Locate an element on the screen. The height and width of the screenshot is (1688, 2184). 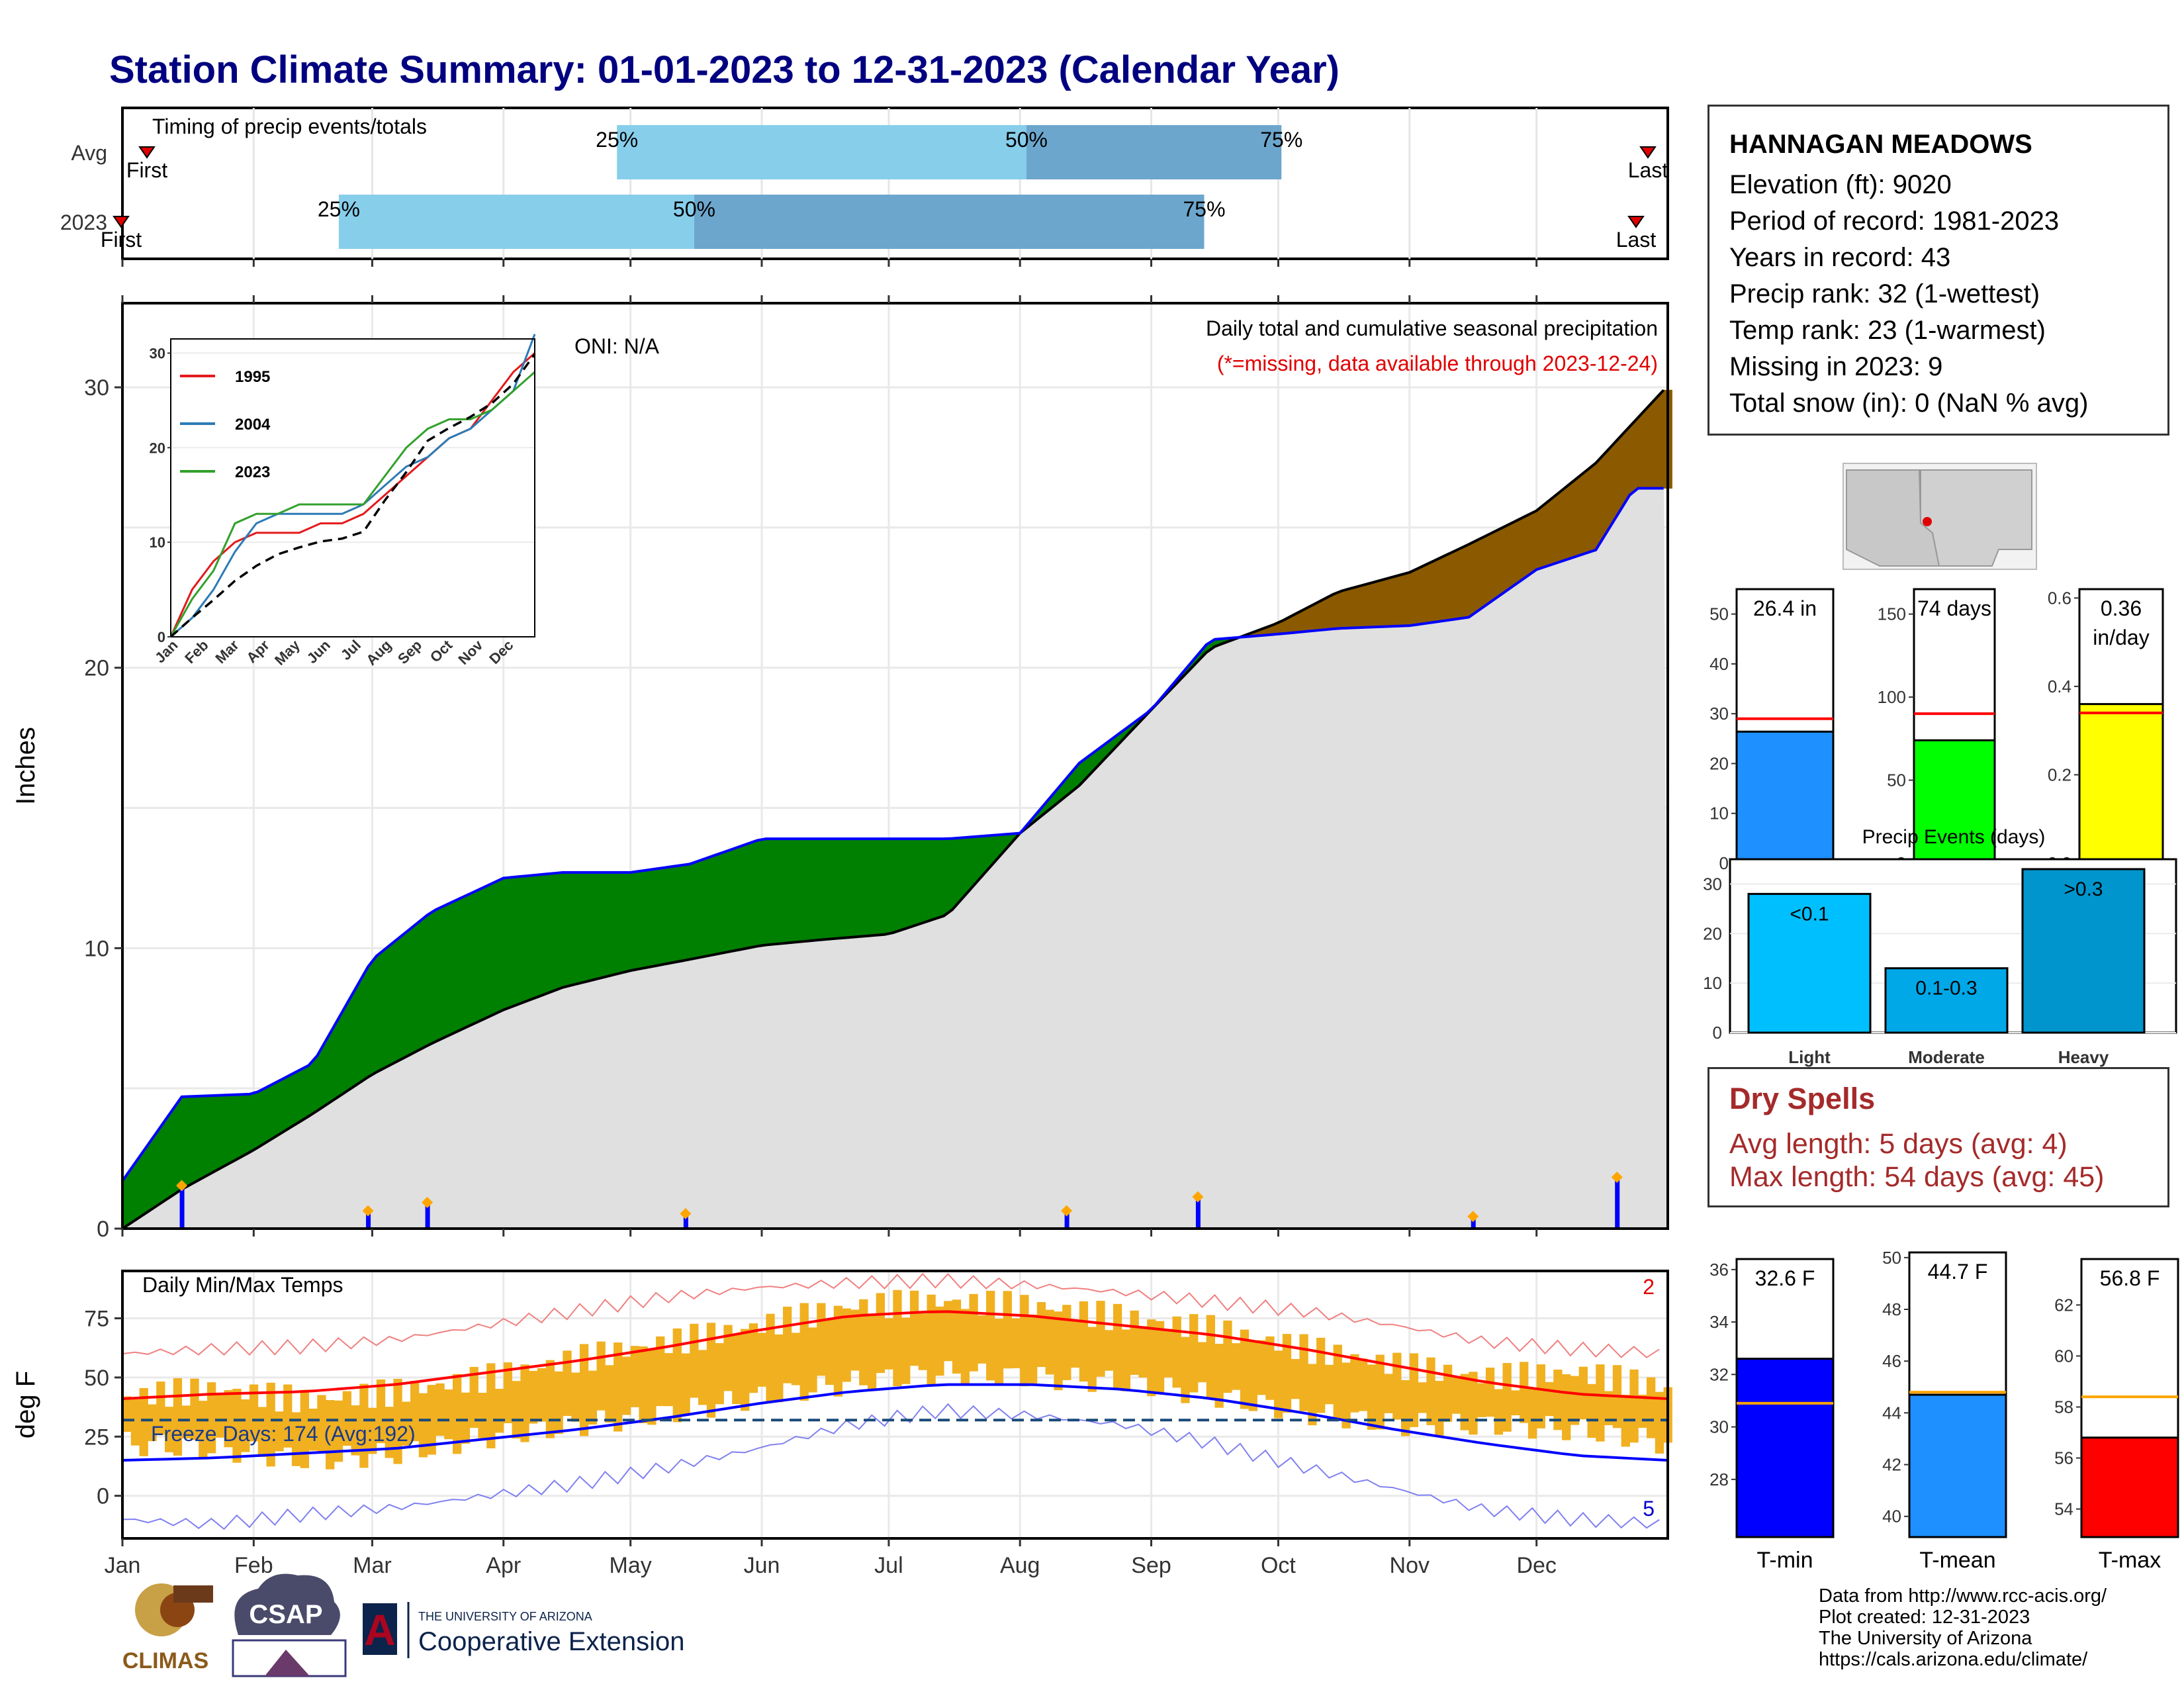
precip-summary-ytick-label: 50 is located at coordinates (1719, 614).